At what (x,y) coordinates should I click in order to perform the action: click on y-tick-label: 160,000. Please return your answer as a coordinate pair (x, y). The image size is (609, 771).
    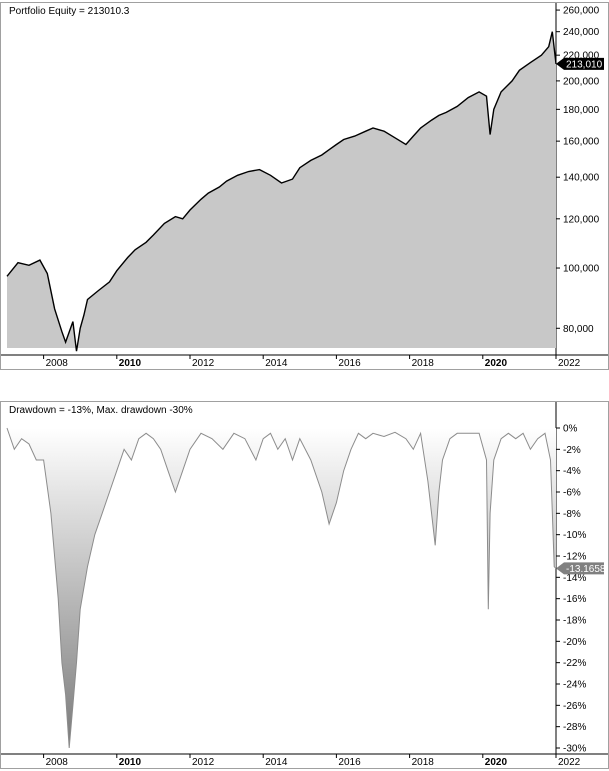
    Looking at the image, I should click on (581, 142).